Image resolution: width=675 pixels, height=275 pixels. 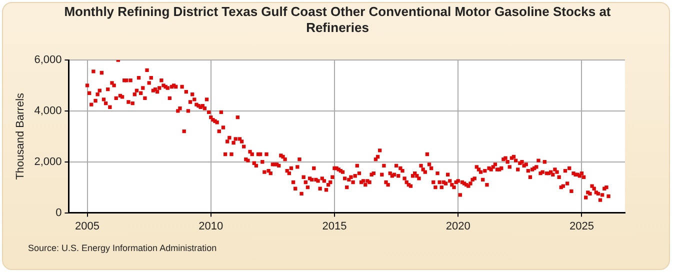 What do you see at coordinates (59, 212) in the screenshot?
I see `y-tick-label: 0` at bounding box center [59, 212].